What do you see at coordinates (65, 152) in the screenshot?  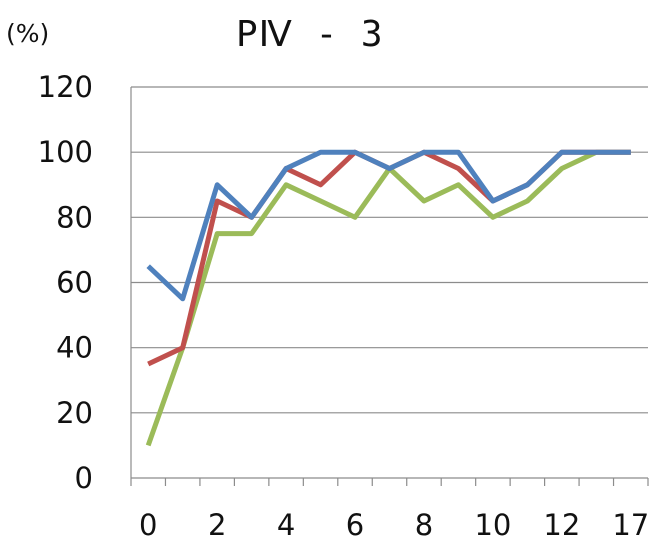 I see `y-tick-label-100: 100` at bounding box center [65, 152].